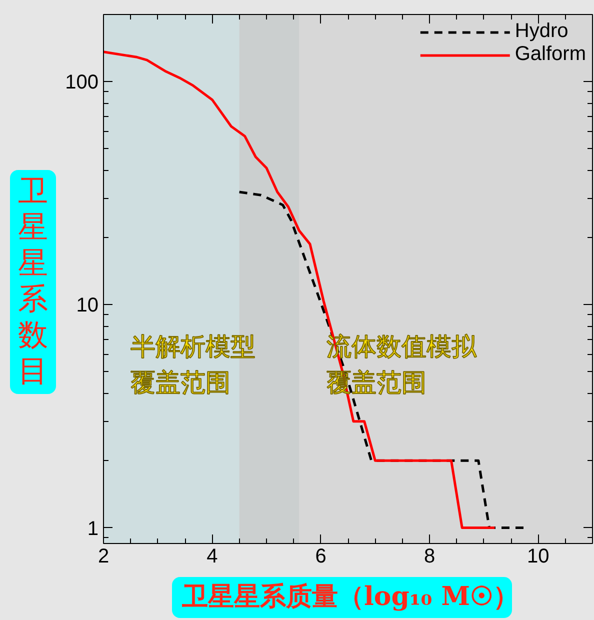 The height and width of the screenshot is (620, 594). What do you see at coordinates (550, 54) in the screenshot?
I see `legend-label: Galform` at bounding box center [550, 54].